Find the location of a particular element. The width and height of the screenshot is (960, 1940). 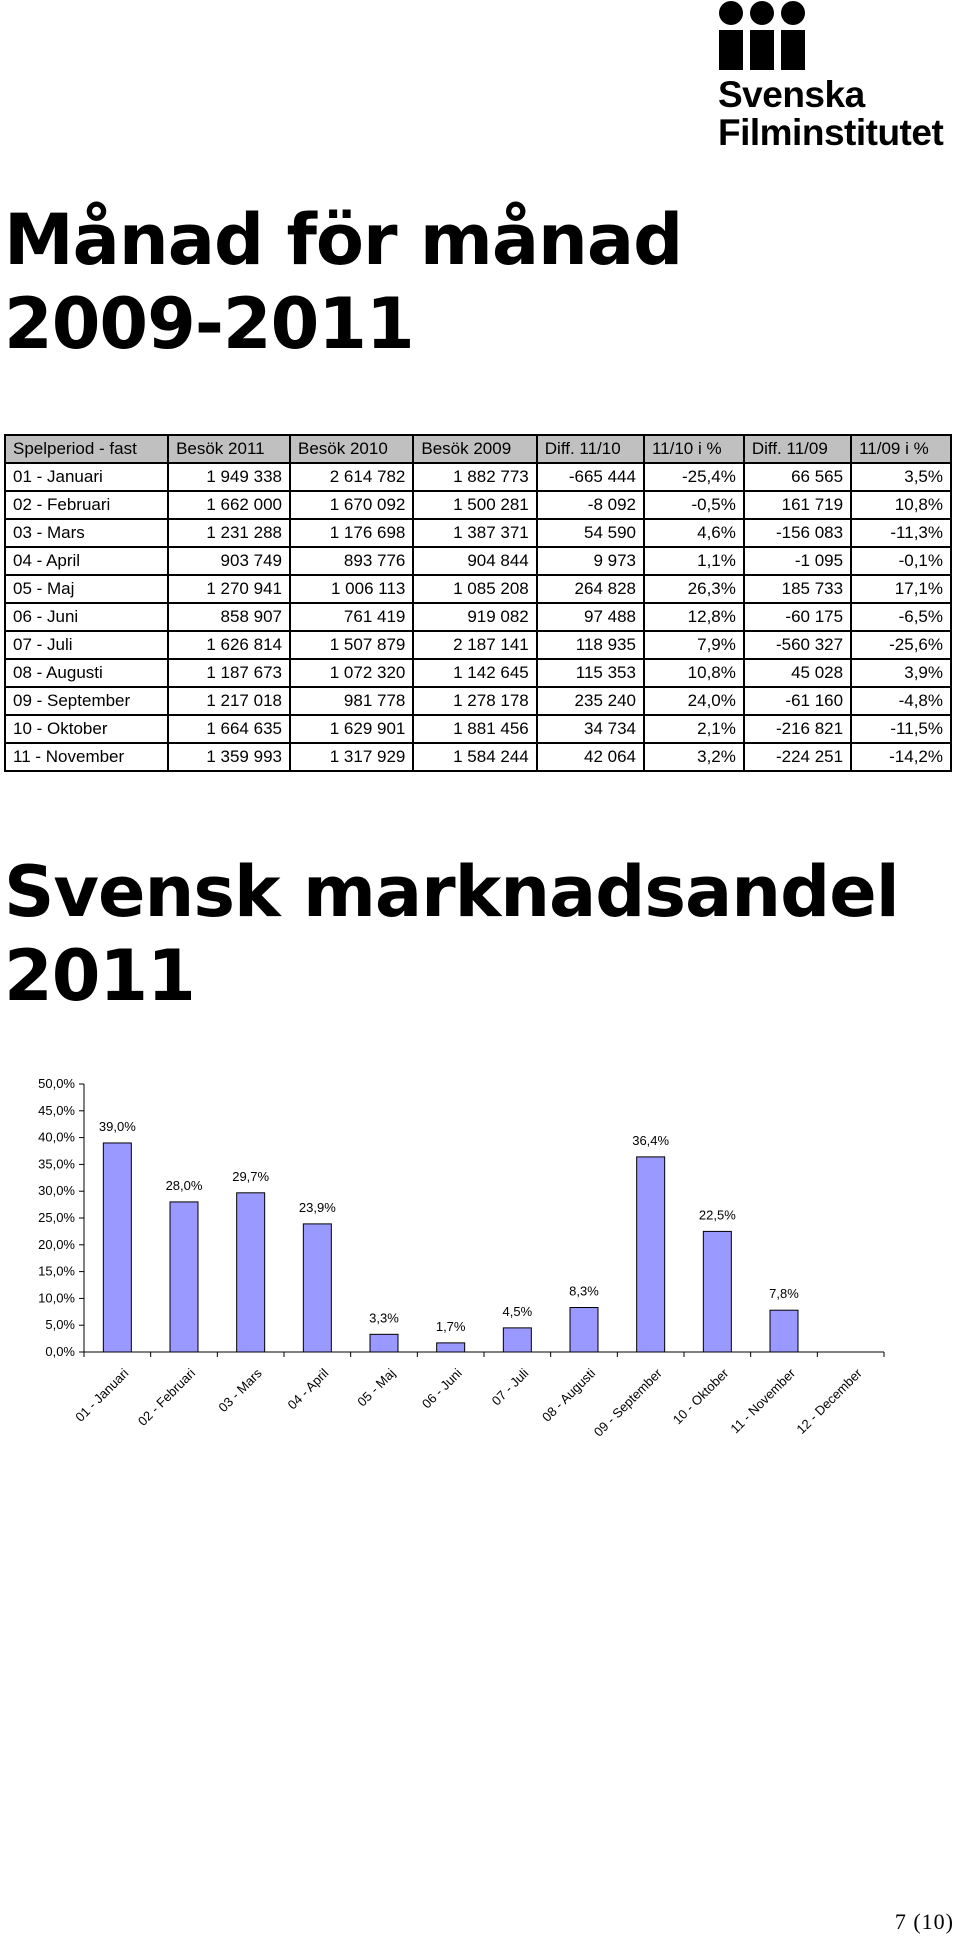

data-label: 7,8% is located at coordinates (784, 1293).